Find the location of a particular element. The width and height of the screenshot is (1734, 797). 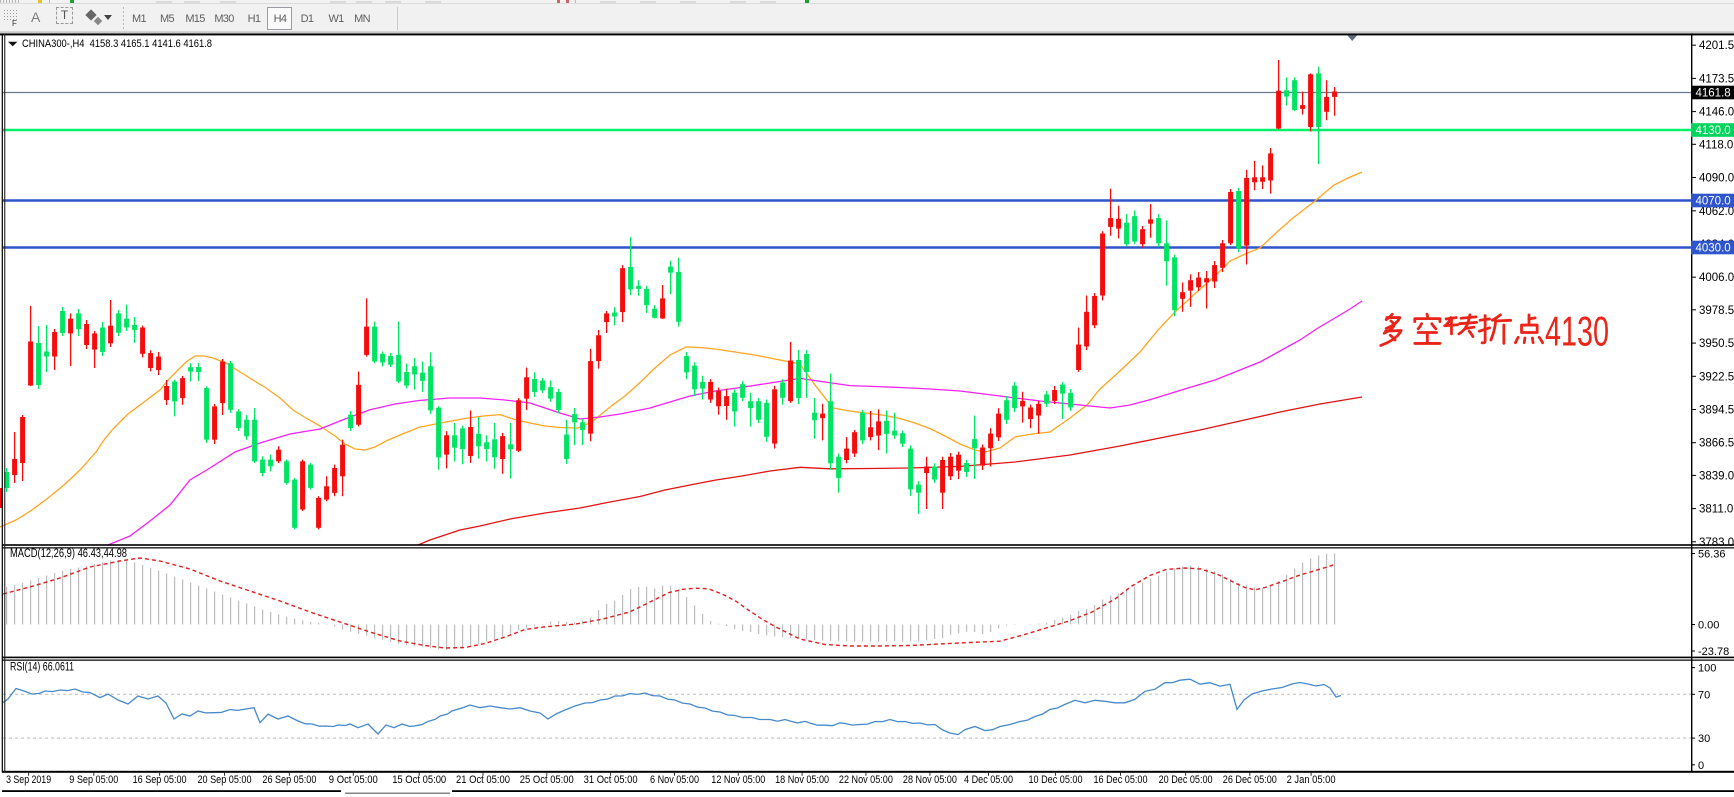

svg-text: 15 Oct 05:00 is located at coordinates (419, 780).